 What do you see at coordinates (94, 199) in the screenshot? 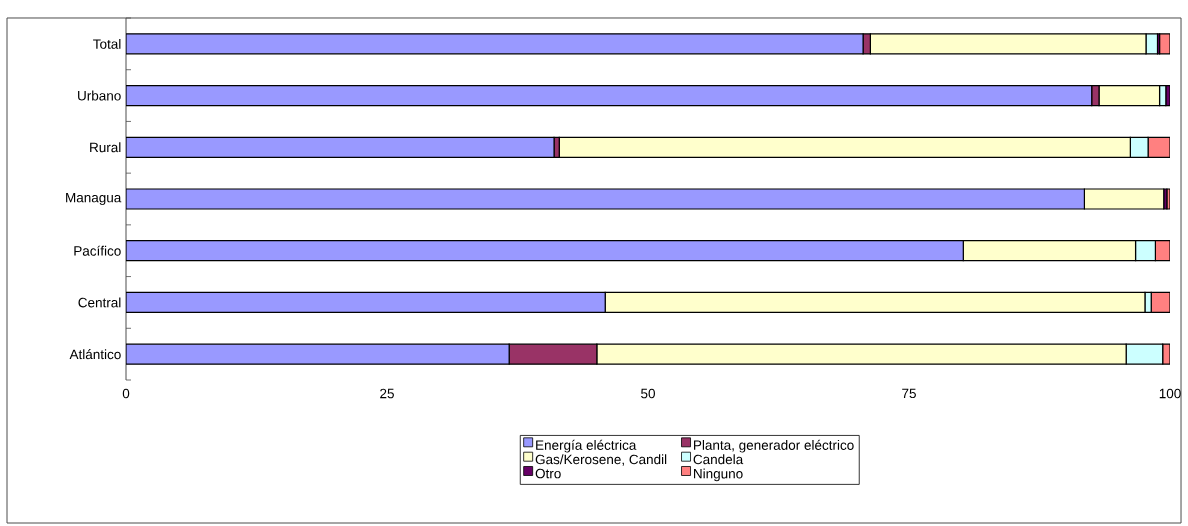
I see `y-tick-label: Managua` at bounding box center [94, 199].